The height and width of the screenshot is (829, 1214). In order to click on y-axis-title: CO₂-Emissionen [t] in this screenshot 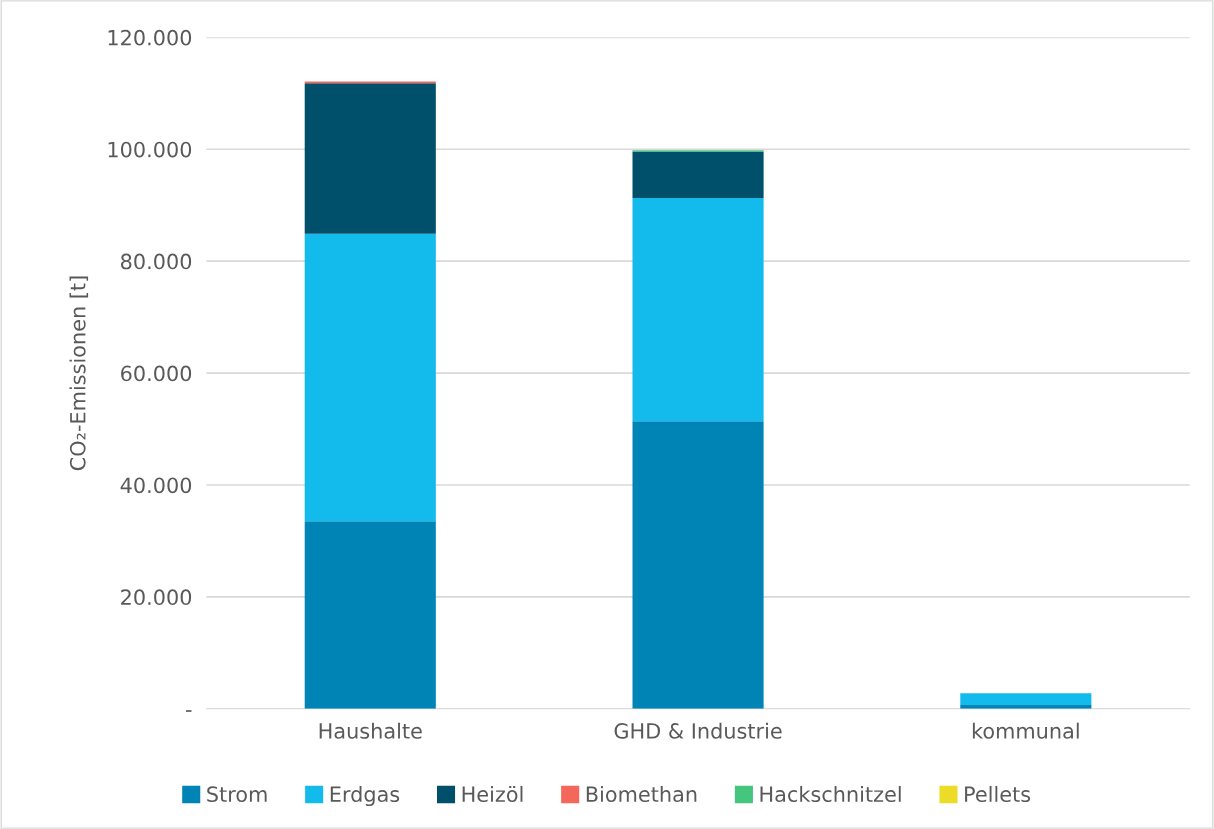, I will do `click(79, 373)`.